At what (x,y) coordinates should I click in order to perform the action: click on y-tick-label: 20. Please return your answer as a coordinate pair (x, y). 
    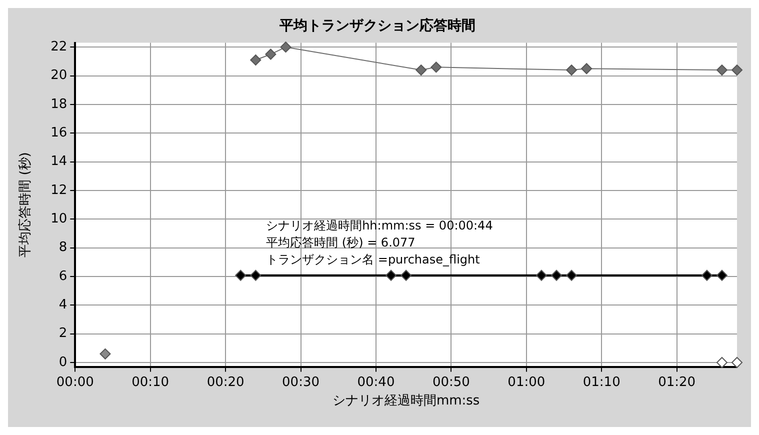
    Looking at the image, I should click on (59, 76).